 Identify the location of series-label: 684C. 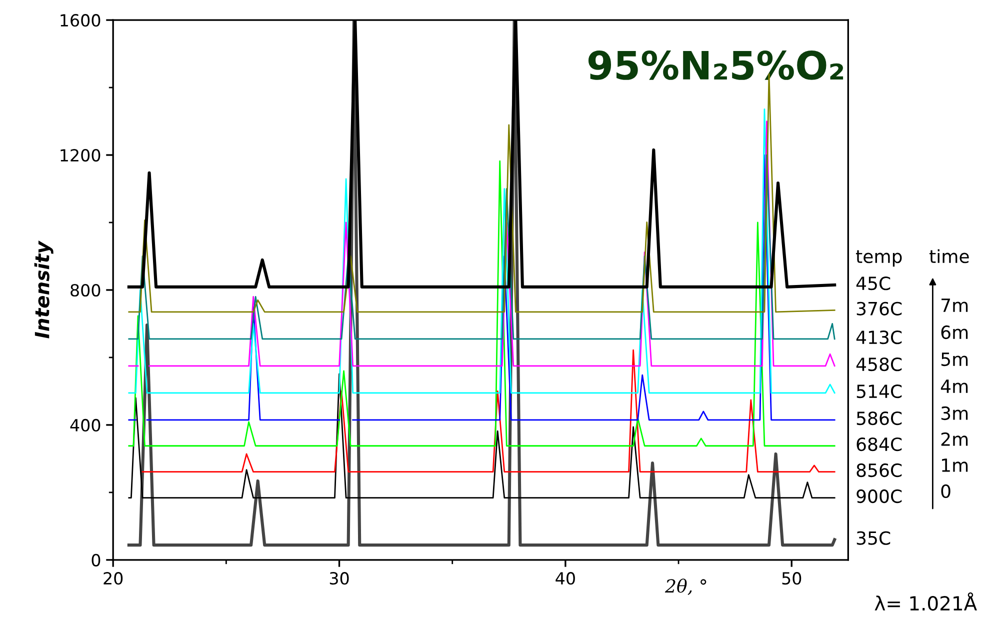
(879, 444).